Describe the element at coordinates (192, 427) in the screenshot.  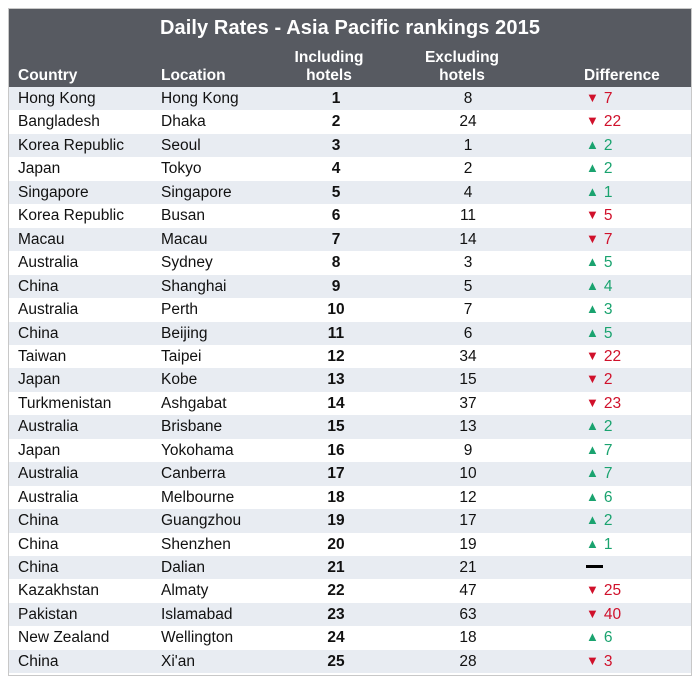
I see `cell-location: Brisbane` at that location.